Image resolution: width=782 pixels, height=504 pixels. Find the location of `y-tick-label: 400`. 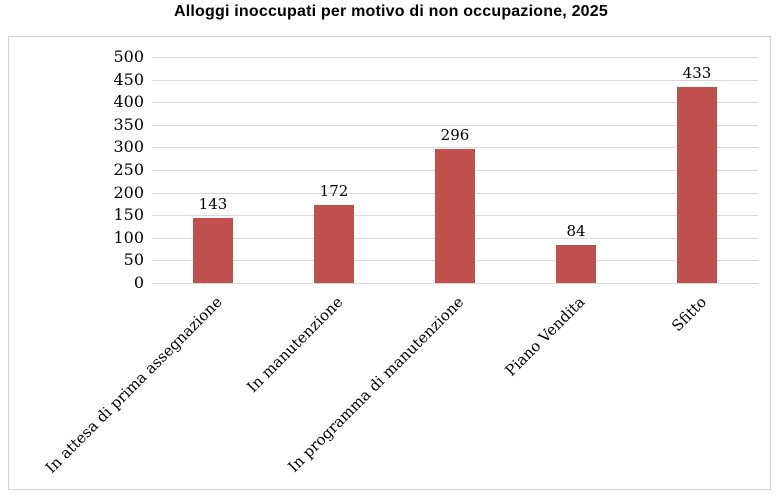

y-tick-label: 400 is located at coordinates (128, 101).